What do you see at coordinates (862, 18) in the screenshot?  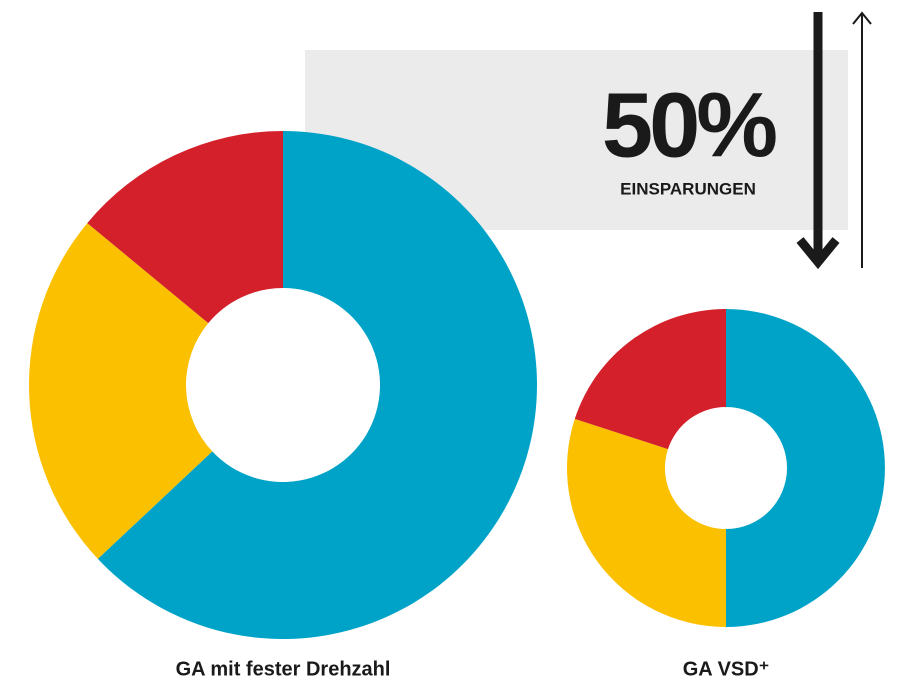 I see `up-arrow-head` at bounding box center [862, 18].